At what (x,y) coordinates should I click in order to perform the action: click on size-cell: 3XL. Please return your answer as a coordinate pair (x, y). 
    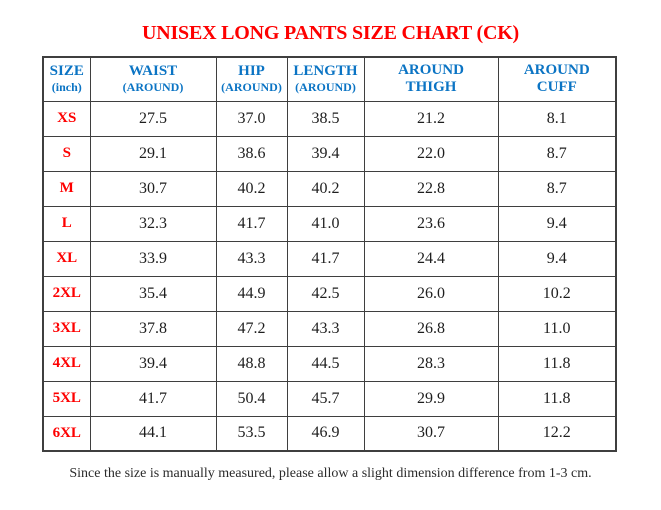
    Looking at the image, I should click on (66, 328).